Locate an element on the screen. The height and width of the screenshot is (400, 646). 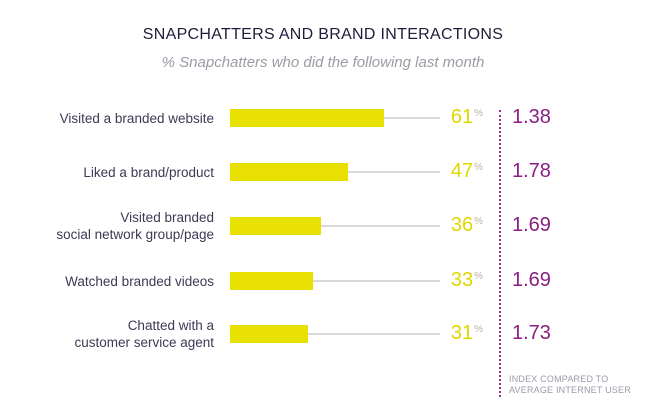
category-label-line: Chatted with a is located at coordinates (170, 325).